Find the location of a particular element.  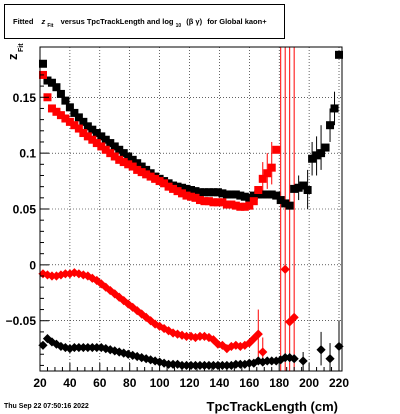

y-tick-label: −0.05 is located at coordinates (21, 321).